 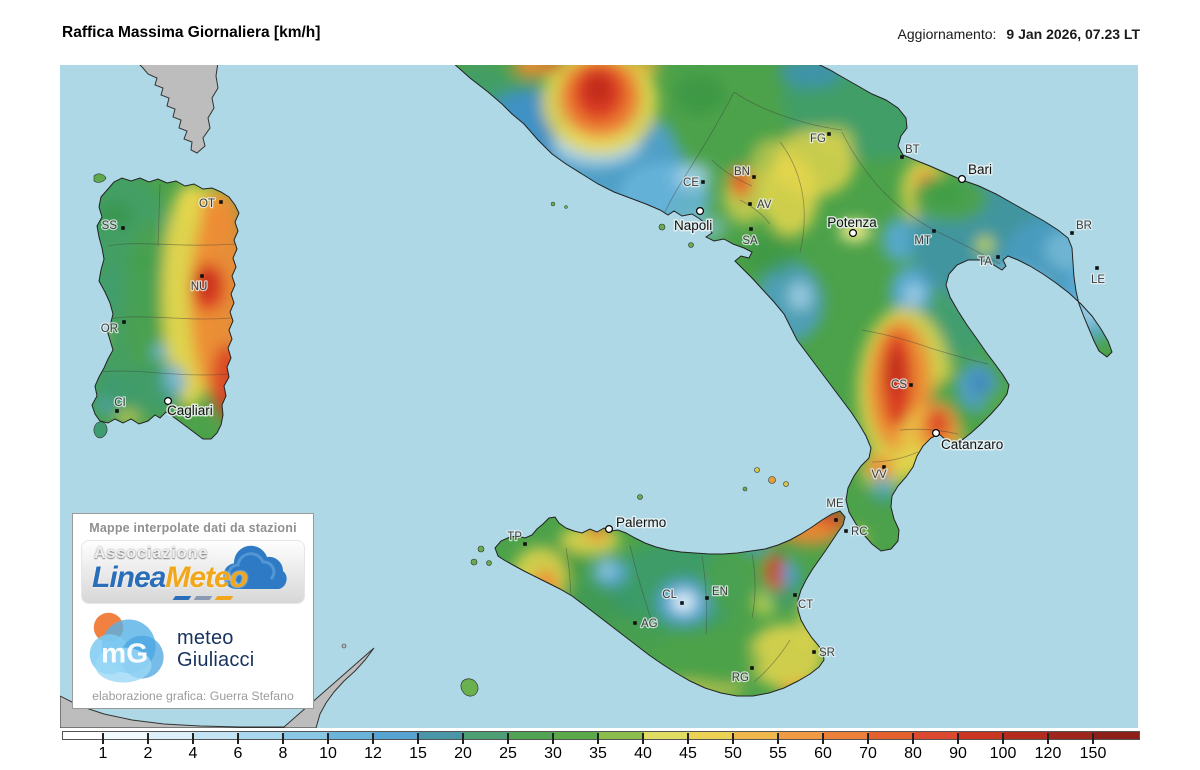 What do you see at coordinates (109, 329) in the screenshot?
I see `svg-text: OR` at bounding box center [109, 329].